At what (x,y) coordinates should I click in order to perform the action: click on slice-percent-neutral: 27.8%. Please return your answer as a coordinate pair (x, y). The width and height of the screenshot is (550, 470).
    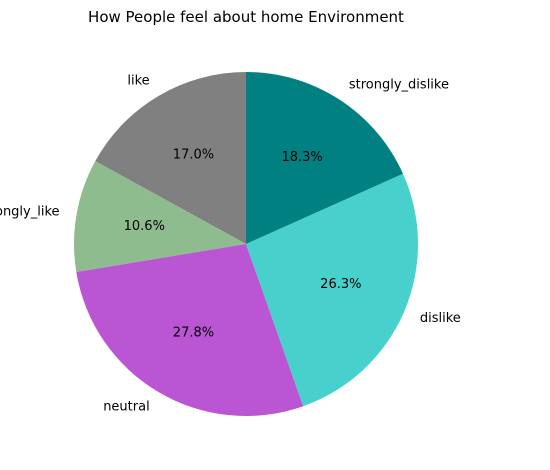
    Looking at the image, I should click on (193, 332).